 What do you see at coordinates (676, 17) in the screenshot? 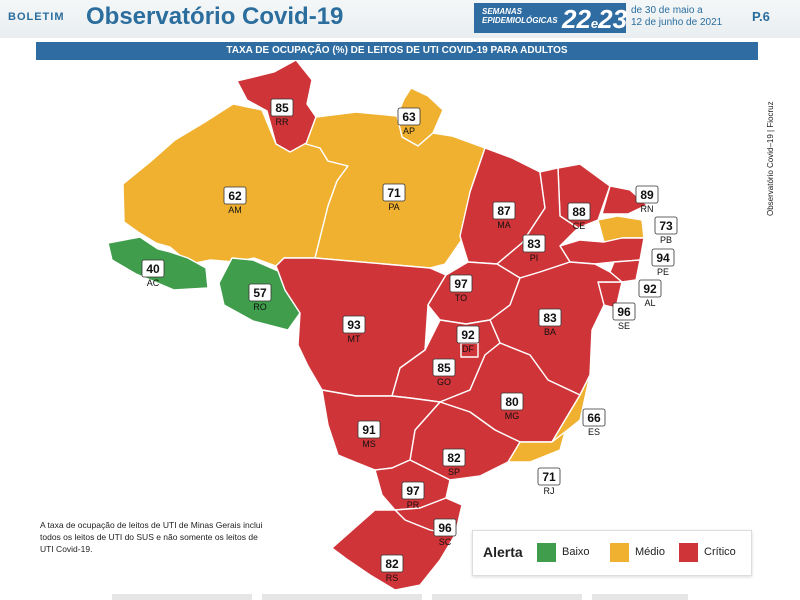
I see `date-range: de 30 de maio a 12 de junho de 2021` at bounding box center [676, 17].